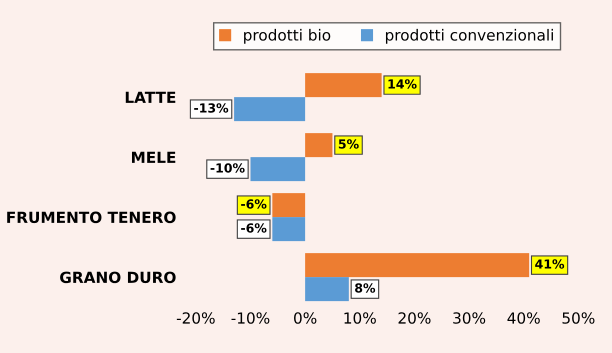 This screenshot has width=612, height=353. I want to click on y-tick-label: MELE, so click(154, 157).